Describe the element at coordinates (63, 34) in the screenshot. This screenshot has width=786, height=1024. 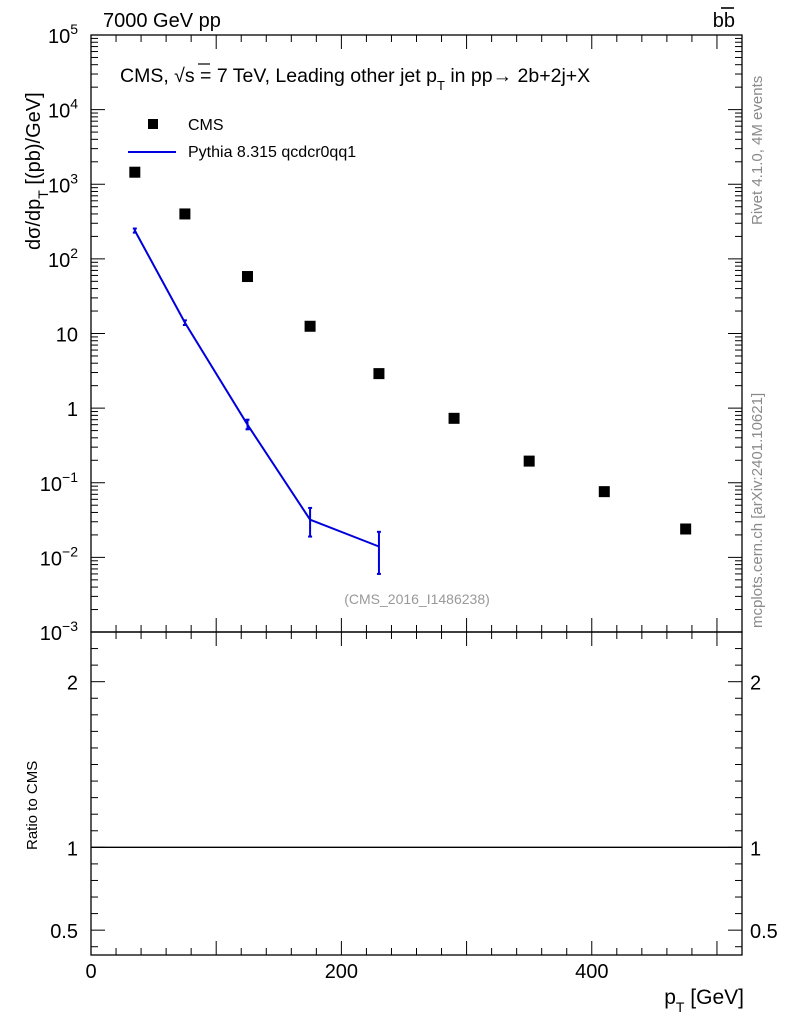
I see `main-y-tick-label: 10⁵` at that location.